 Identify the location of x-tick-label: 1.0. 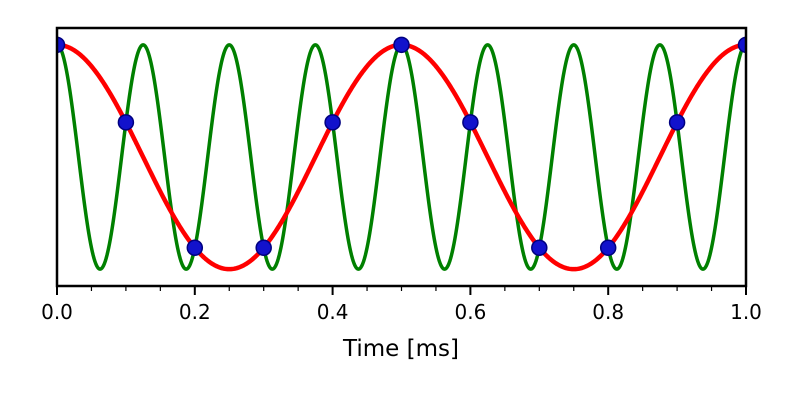
(746, 312).